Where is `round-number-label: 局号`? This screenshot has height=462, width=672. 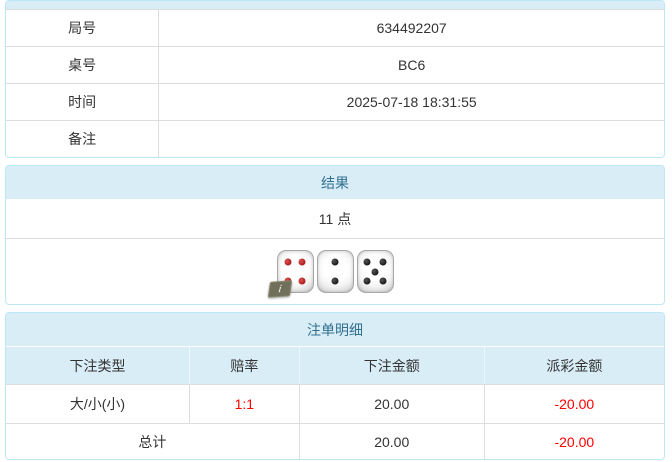
round-number-label: 局号 is located at coordinates (83, 28).